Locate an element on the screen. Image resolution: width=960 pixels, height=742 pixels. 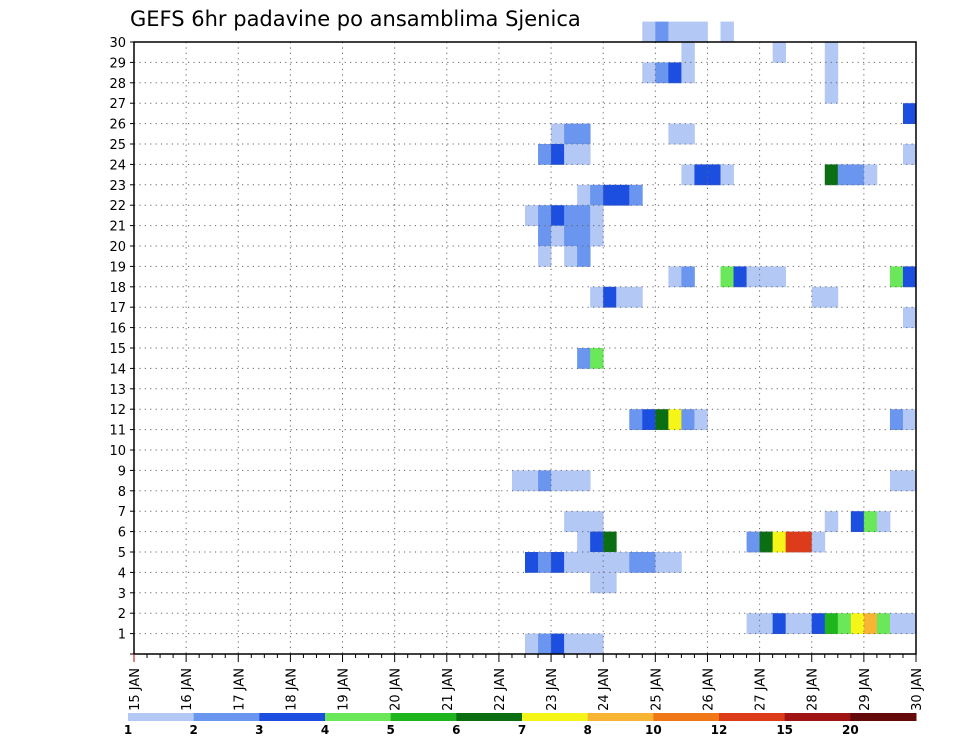
y-tick-label: 24 is located at coordinates (117, 165).